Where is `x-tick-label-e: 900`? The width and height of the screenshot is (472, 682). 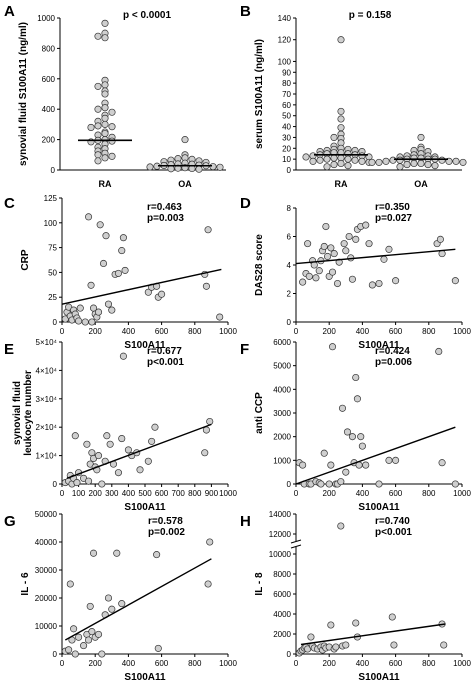
x-tick-label-e: 900 is located at coordinates (212, 493).